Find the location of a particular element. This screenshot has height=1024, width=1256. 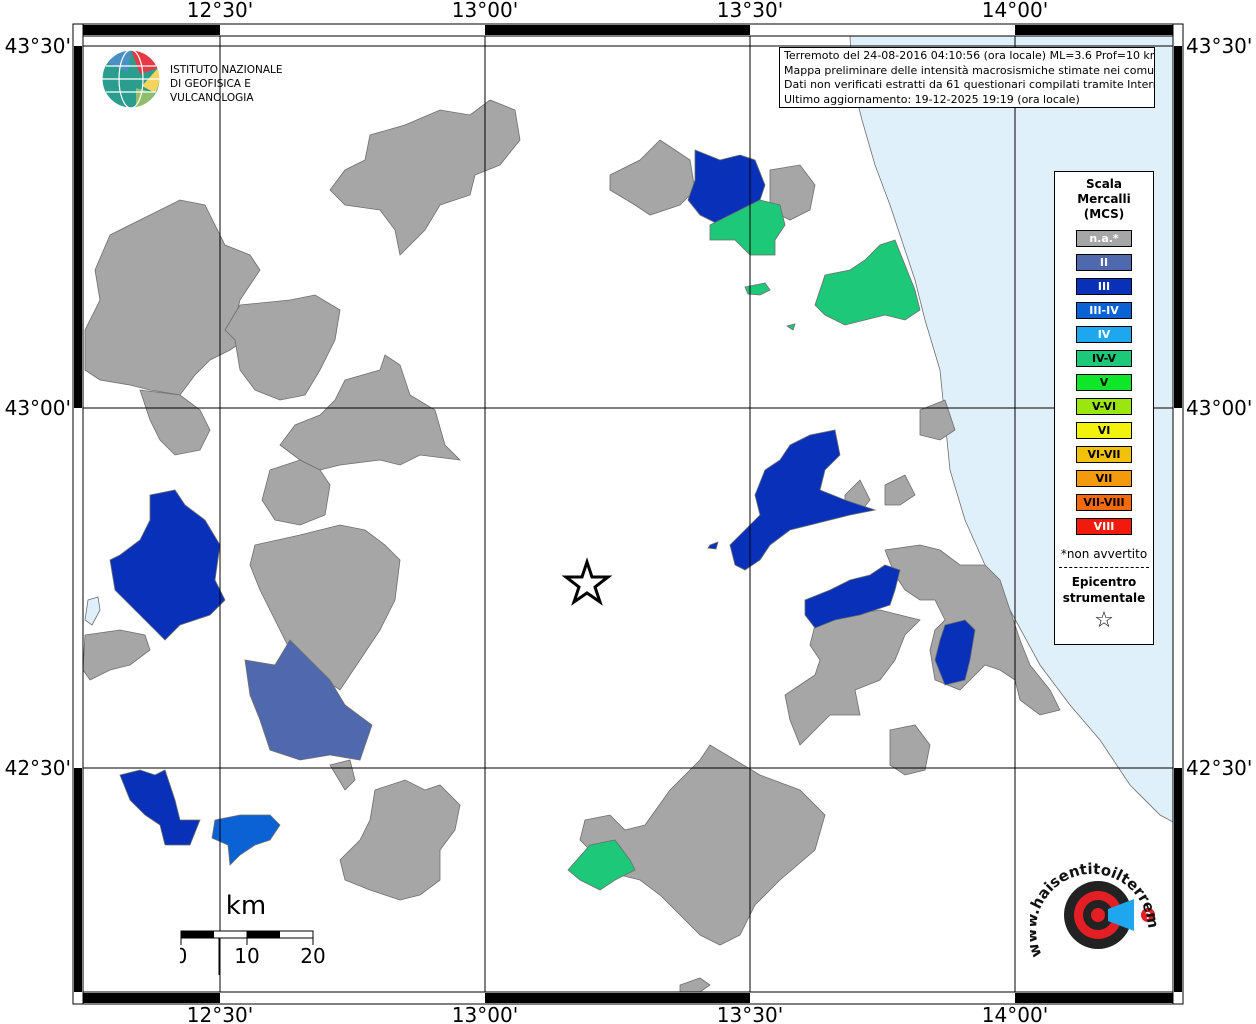

legend-title-line2: Mercalli is located at coordinates (1104, 199).